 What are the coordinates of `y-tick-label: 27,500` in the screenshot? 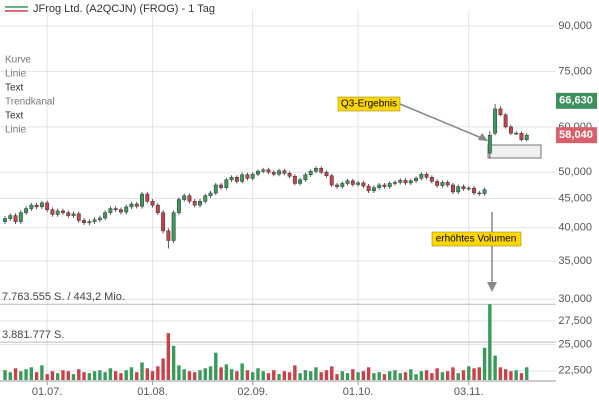 It's located at (575, 321).